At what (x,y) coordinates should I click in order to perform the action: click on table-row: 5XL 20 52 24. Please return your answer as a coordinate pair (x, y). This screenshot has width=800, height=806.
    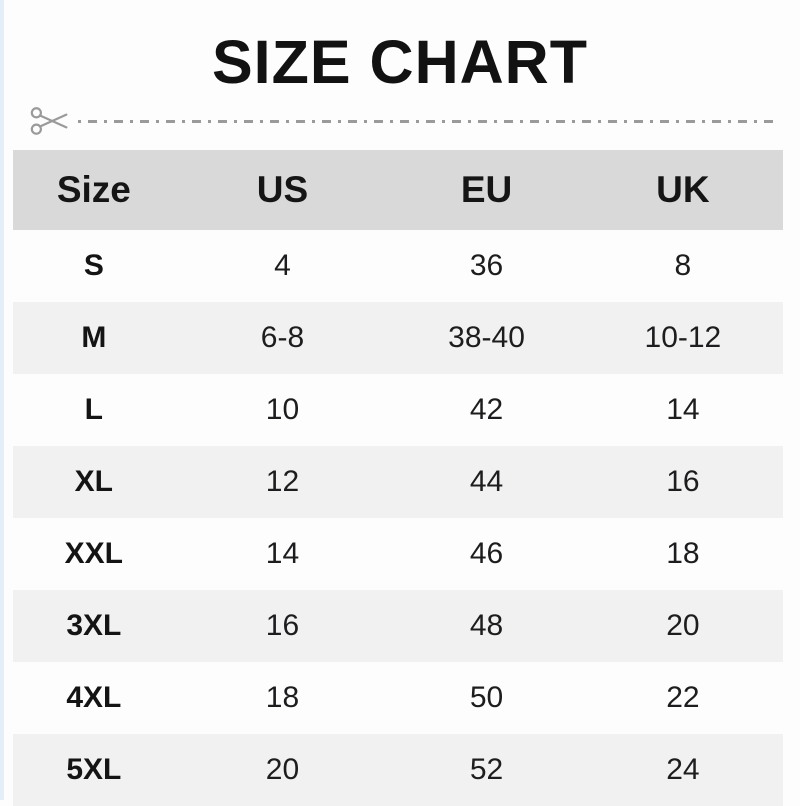
    Looking at the image, I should click on (398, 770).